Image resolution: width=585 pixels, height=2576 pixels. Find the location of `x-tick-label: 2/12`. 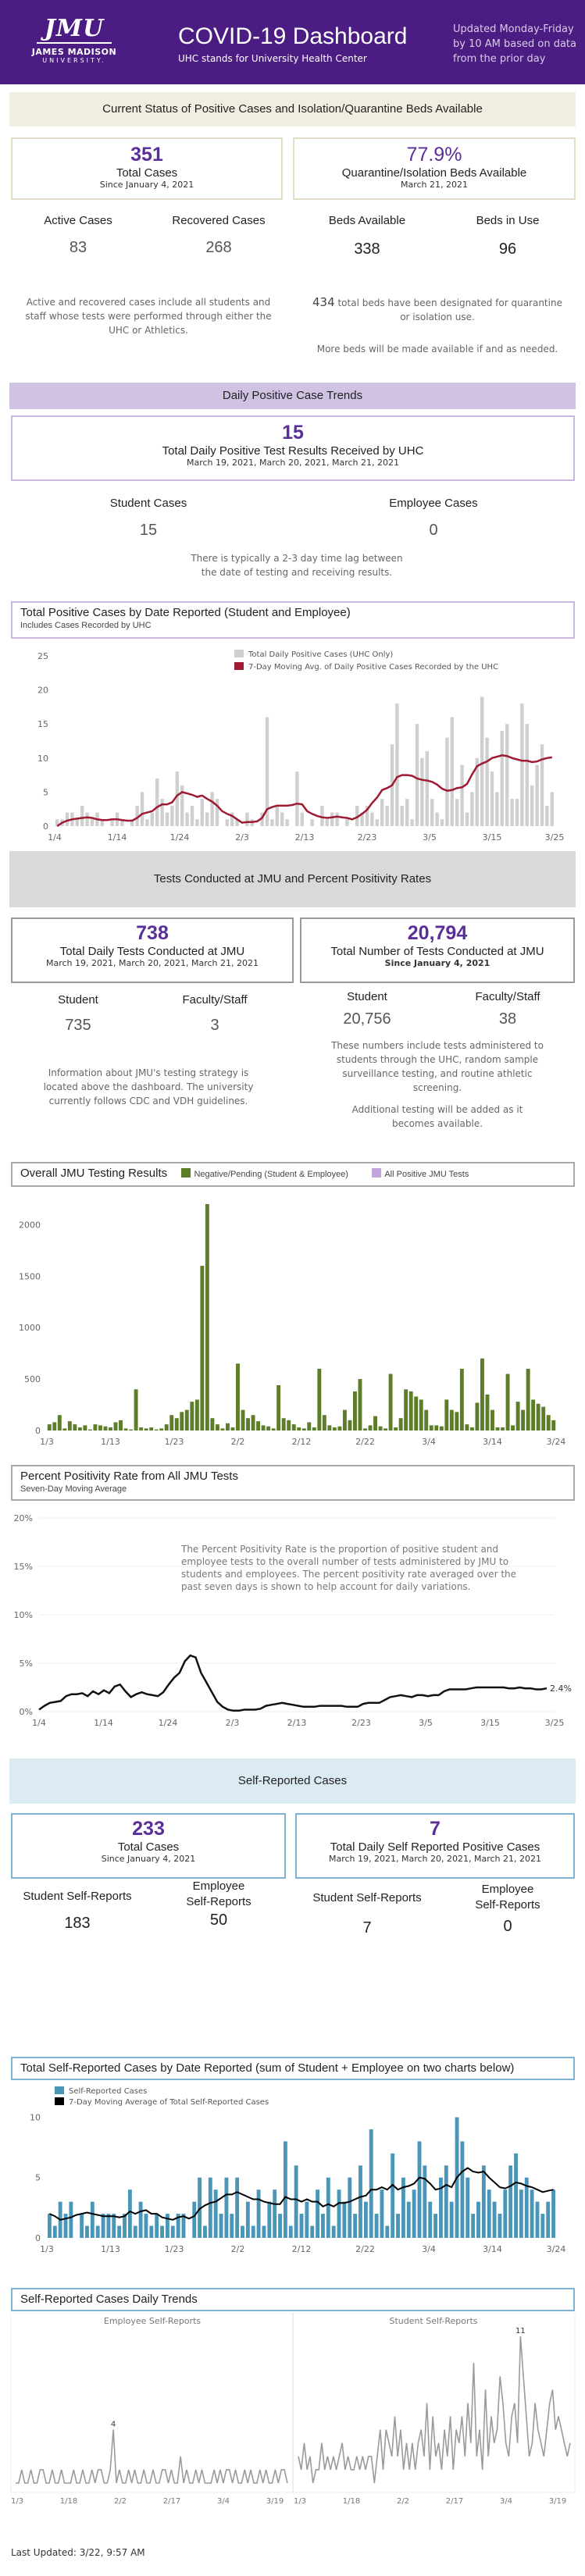

x-tick-label: 2/12 is located at coordinates (302, 2249).